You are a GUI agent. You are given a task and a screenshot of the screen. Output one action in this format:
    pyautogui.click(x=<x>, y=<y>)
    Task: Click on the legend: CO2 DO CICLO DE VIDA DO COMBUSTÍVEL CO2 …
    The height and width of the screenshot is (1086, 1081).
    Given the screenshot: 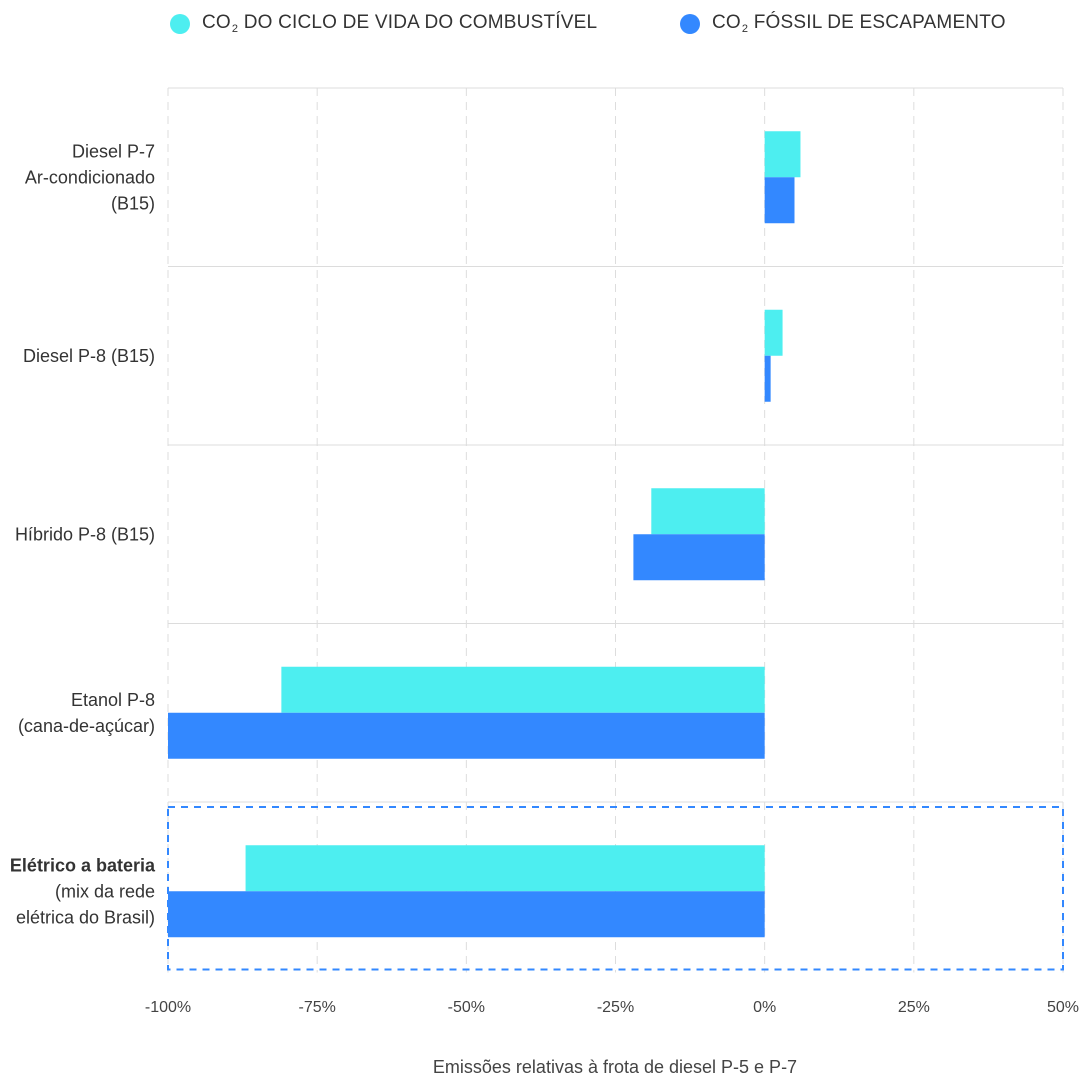 What is the action you would take?
    pyautogui.click(x=540, y=27)
    